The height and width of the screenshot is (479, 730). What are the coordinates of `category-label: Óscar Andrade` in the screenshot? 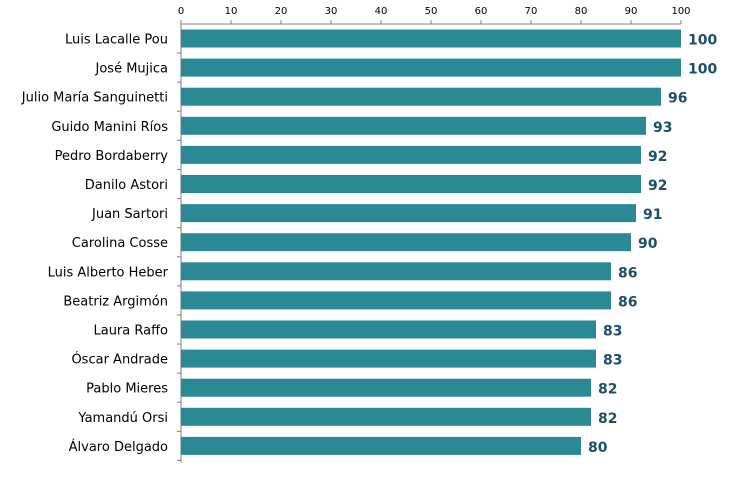 It's located at (119, 360).